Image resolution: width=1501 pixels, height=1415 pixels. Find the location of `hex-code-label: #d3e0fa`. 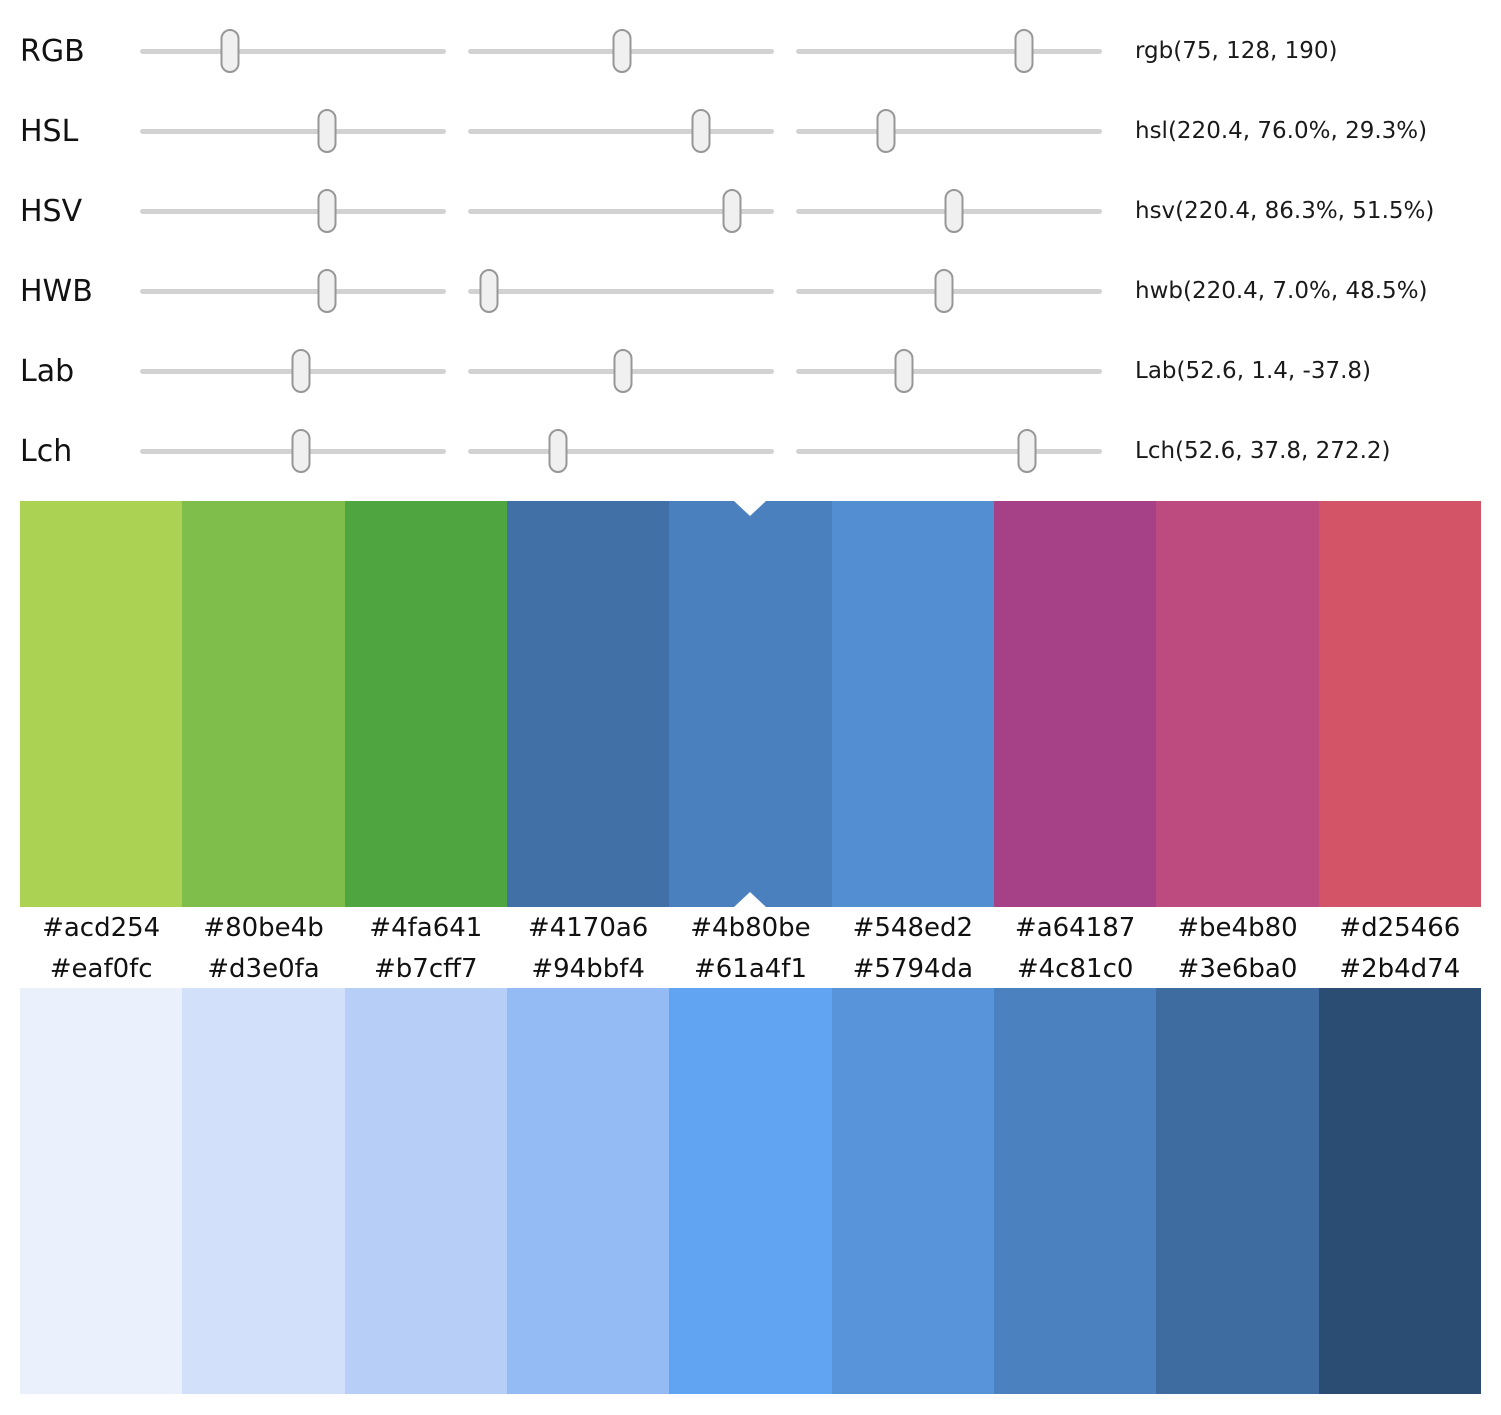

hex-code-label: #d3e0fa is located at coordinates (263, 968).